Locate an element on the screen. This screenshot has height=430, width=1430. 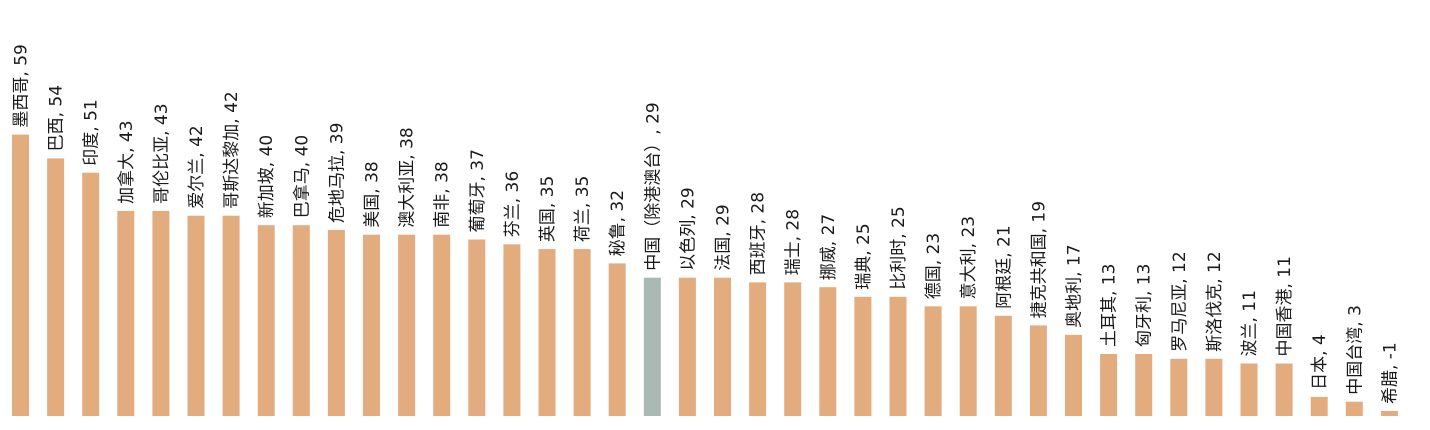
bar-label-39: 希腊, -1 is located at coordinates (1390, 373).